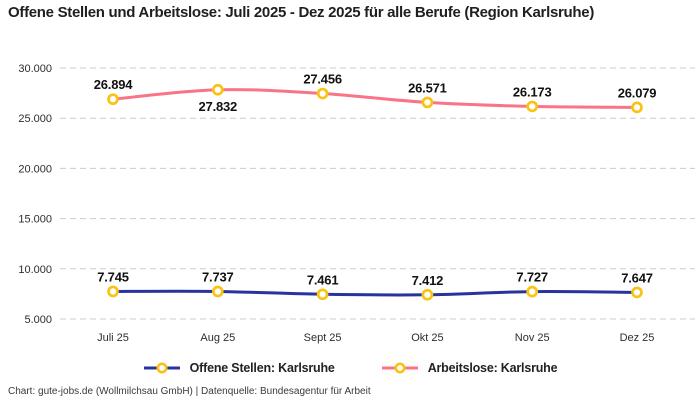  What do you see at coordinates (375, 293) in the screenshot?
I see `series-line-offene-stellen-karlsruhe` at bounding box center [375, 293].